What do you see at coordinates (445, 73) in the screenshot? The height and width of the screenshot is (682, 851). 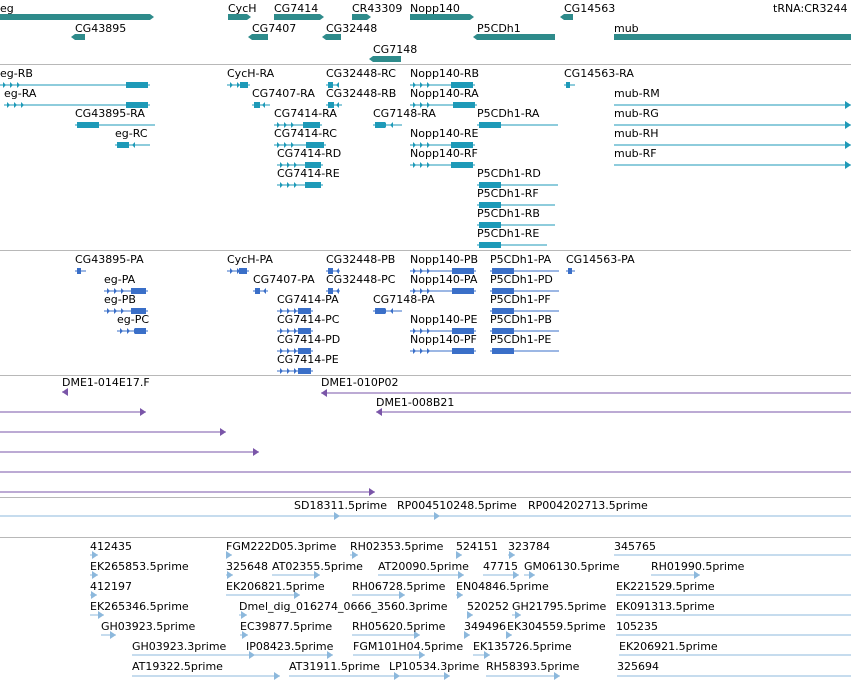 I see `feature-label: Nopp140-RB` at bounding box center [445, 73].